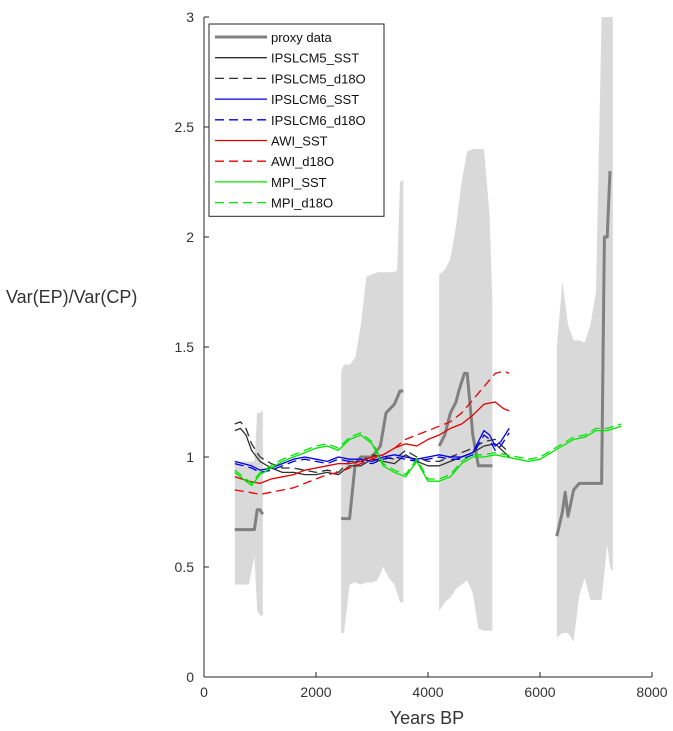 The height and width of the screenshot is (731, 673). Describe the element at coordinates (315, 58) in the screenshot. I see `legend-label-ipslcm5-sst: IPSLCM5_SST` at that location.